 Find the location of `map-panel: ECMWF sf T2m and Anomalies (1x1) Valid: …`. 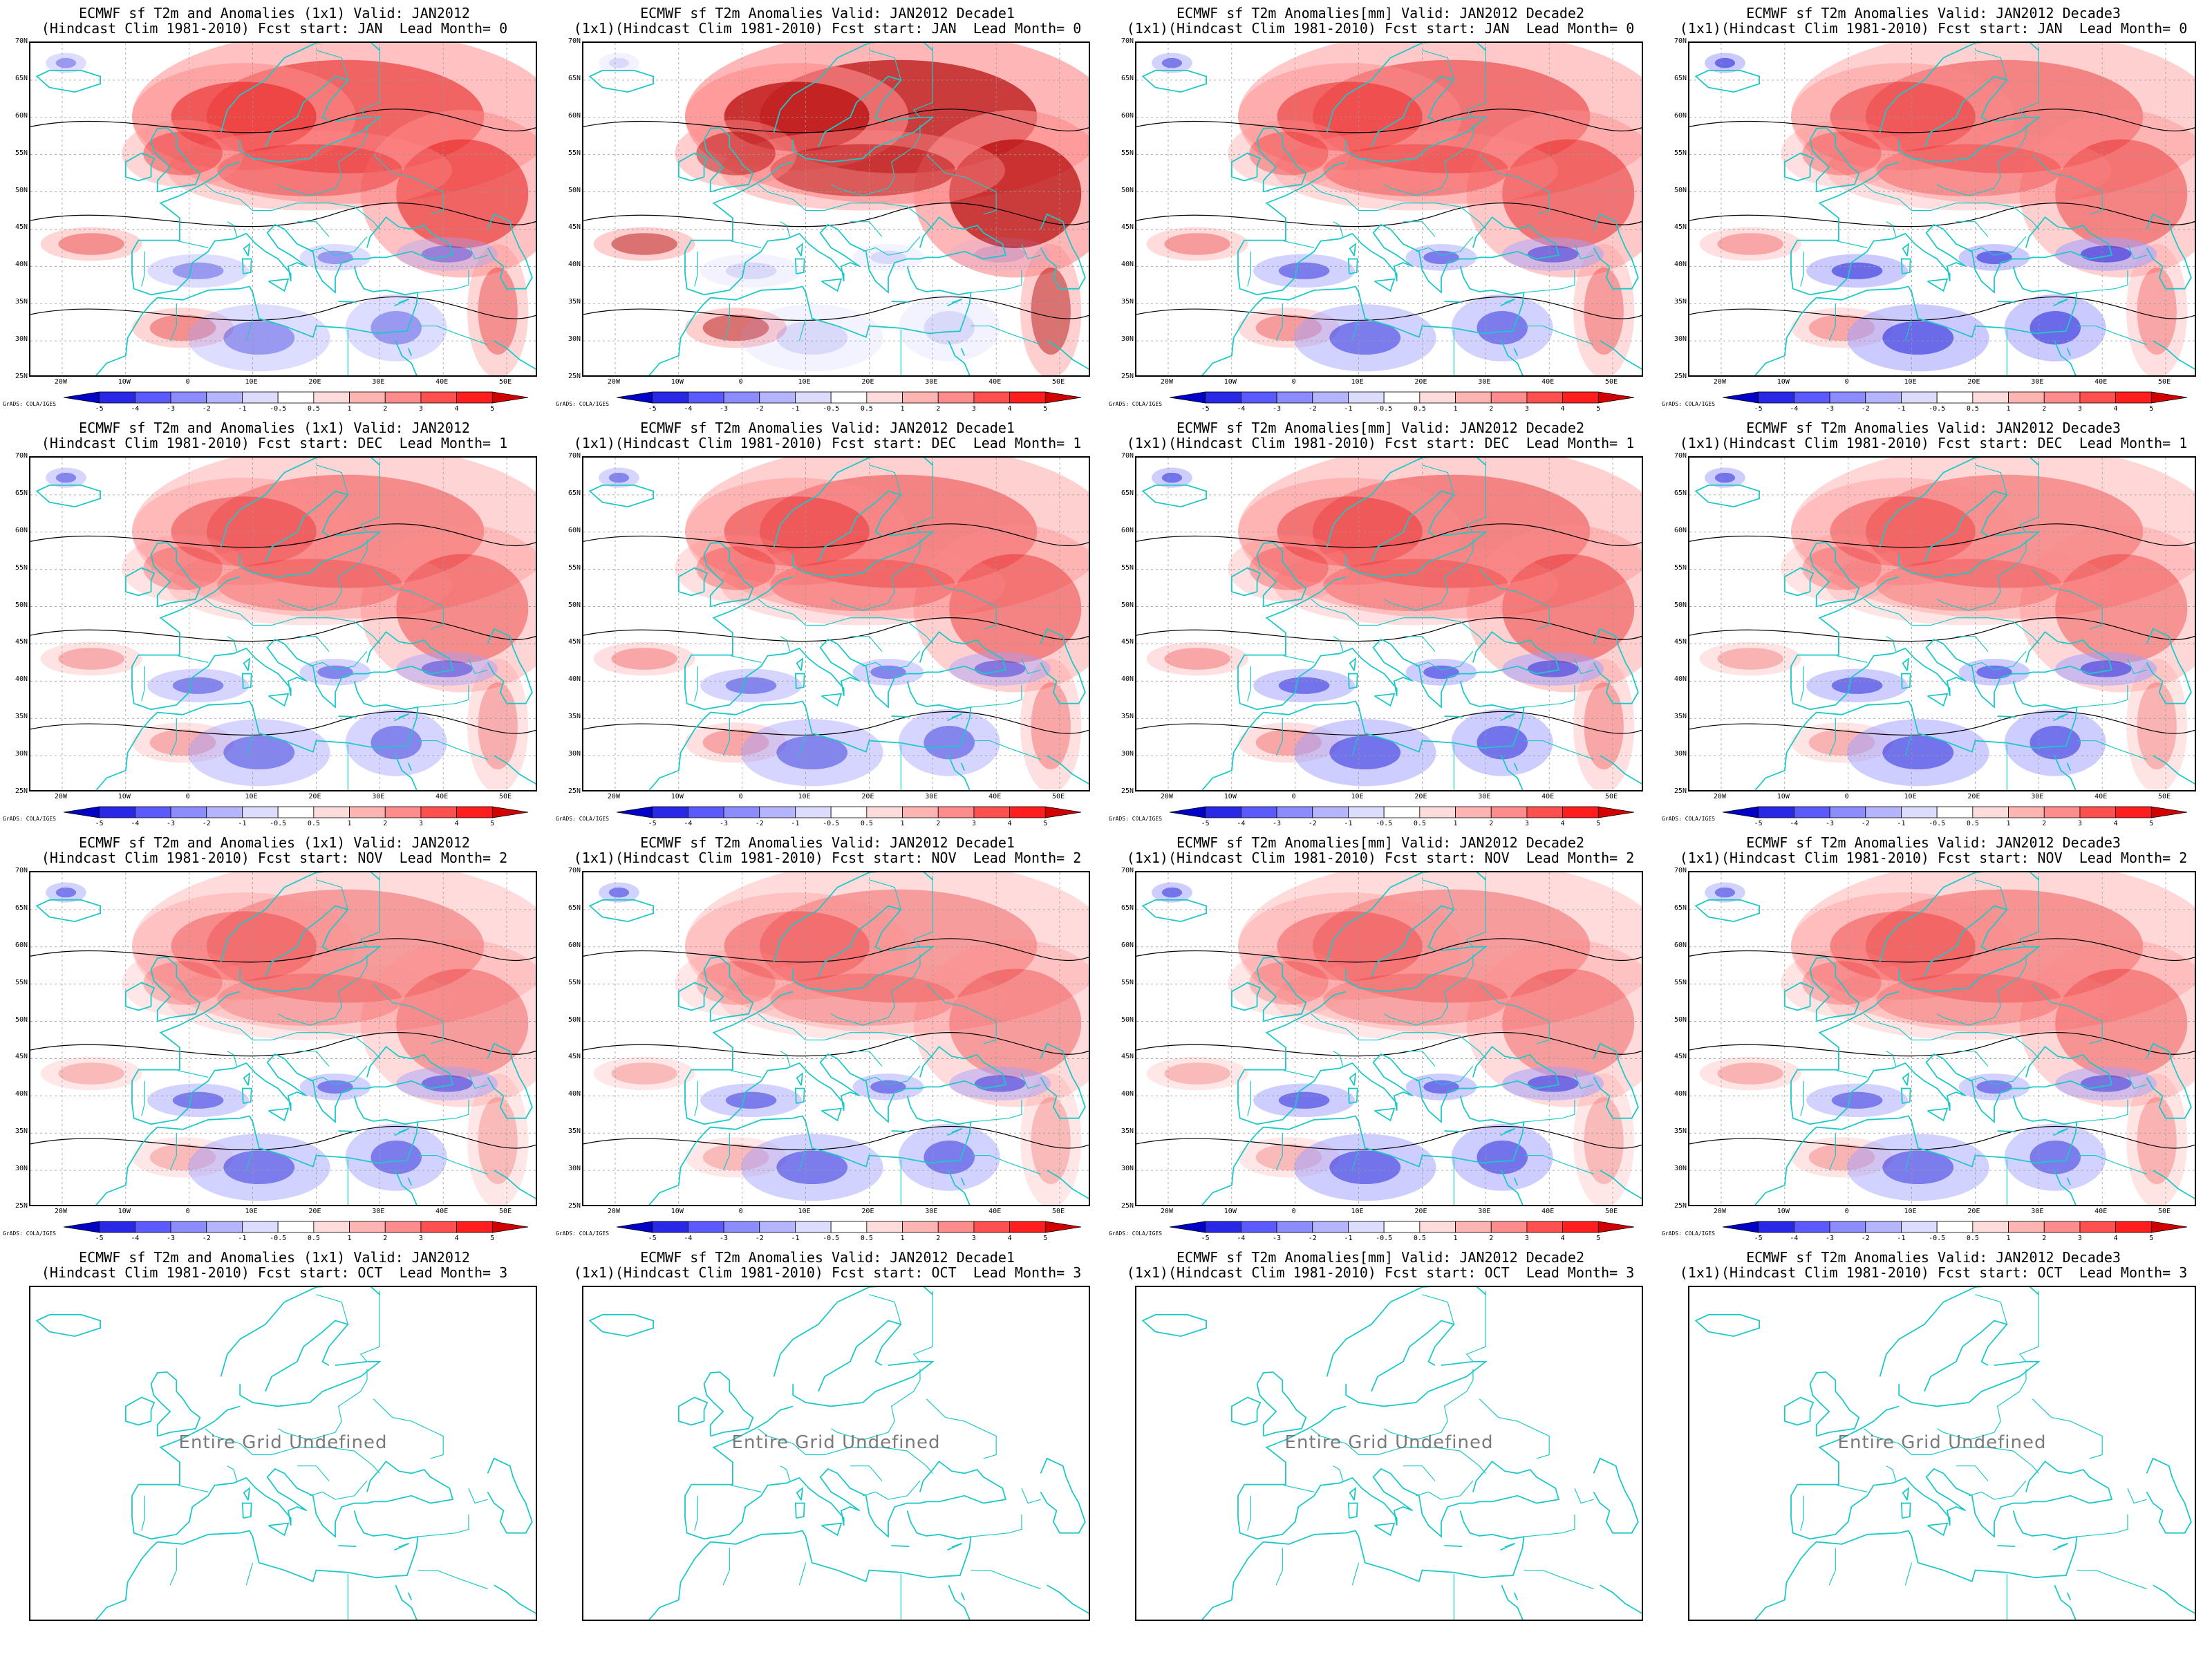

map-panel: ECMWF sf T2m and Anomalies (1x1) Valid: … is located at coordinates (274, 1037).